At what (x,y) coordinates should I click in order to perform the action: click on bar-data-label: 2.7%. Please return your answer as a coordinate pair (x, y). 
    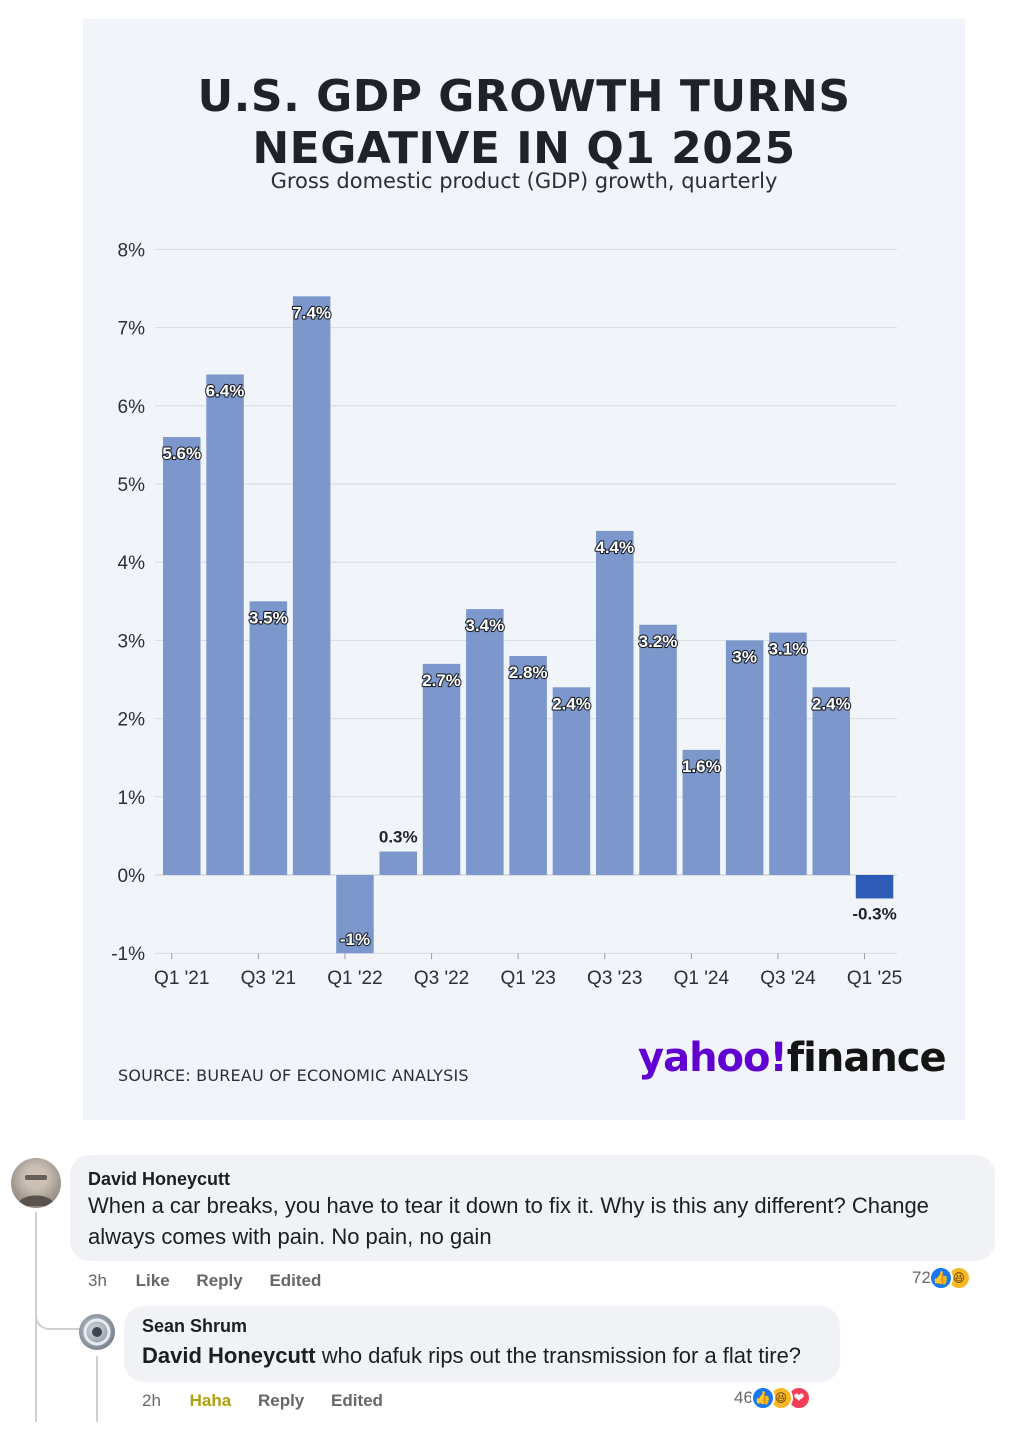
    Looking at the image, I should click on (441, 680).